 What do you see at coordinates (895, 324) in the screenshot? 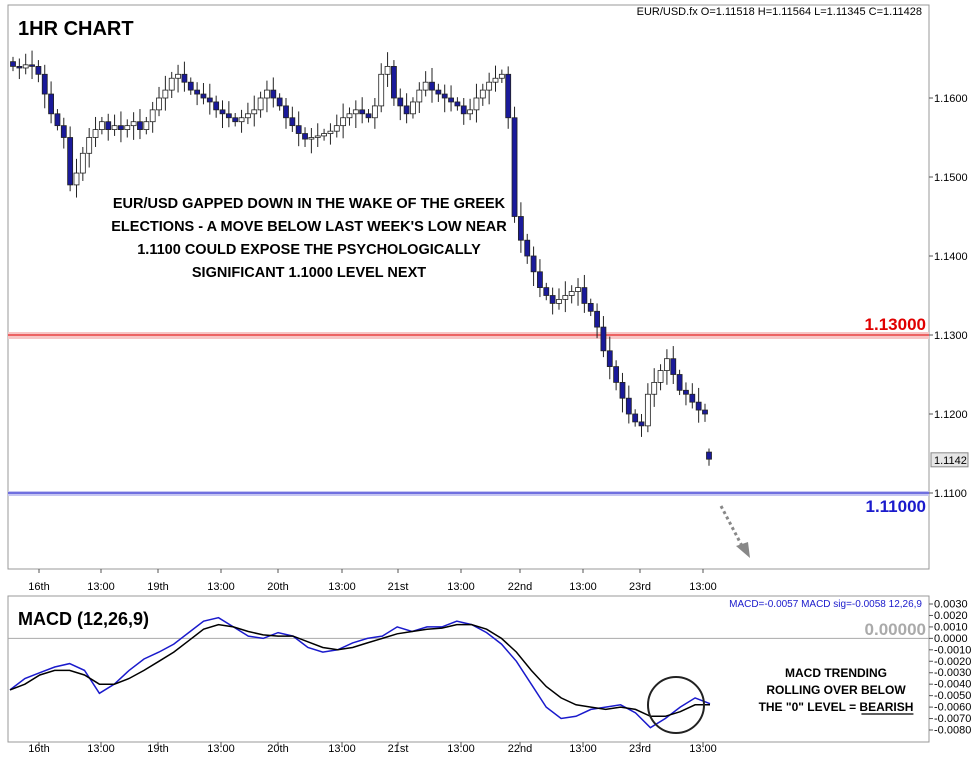
I see `resistance-label: 1.13000` at bounding box center [895, 324].